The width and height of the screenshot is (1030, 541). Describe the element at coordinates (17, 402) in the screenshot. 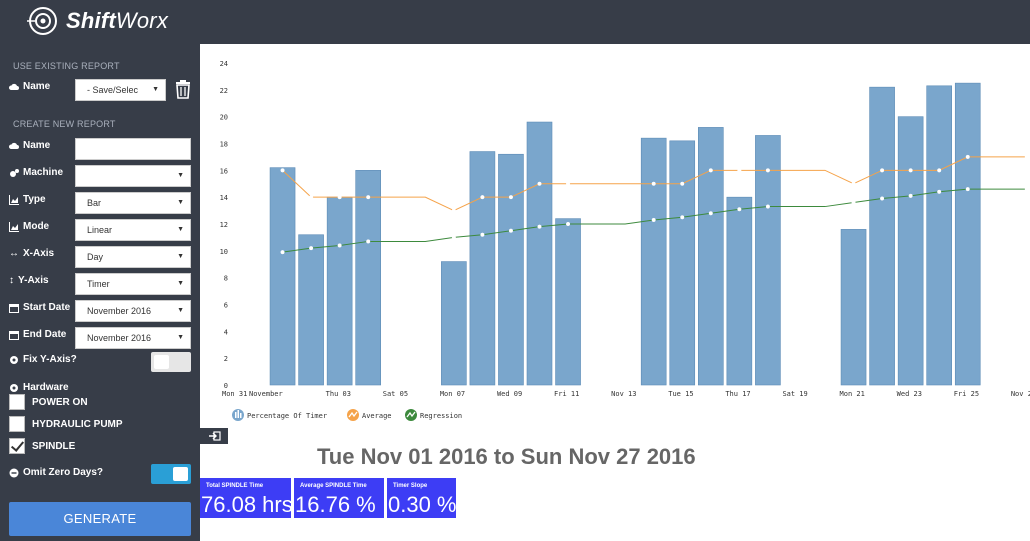

I see `power-on-checkbox` at that location.